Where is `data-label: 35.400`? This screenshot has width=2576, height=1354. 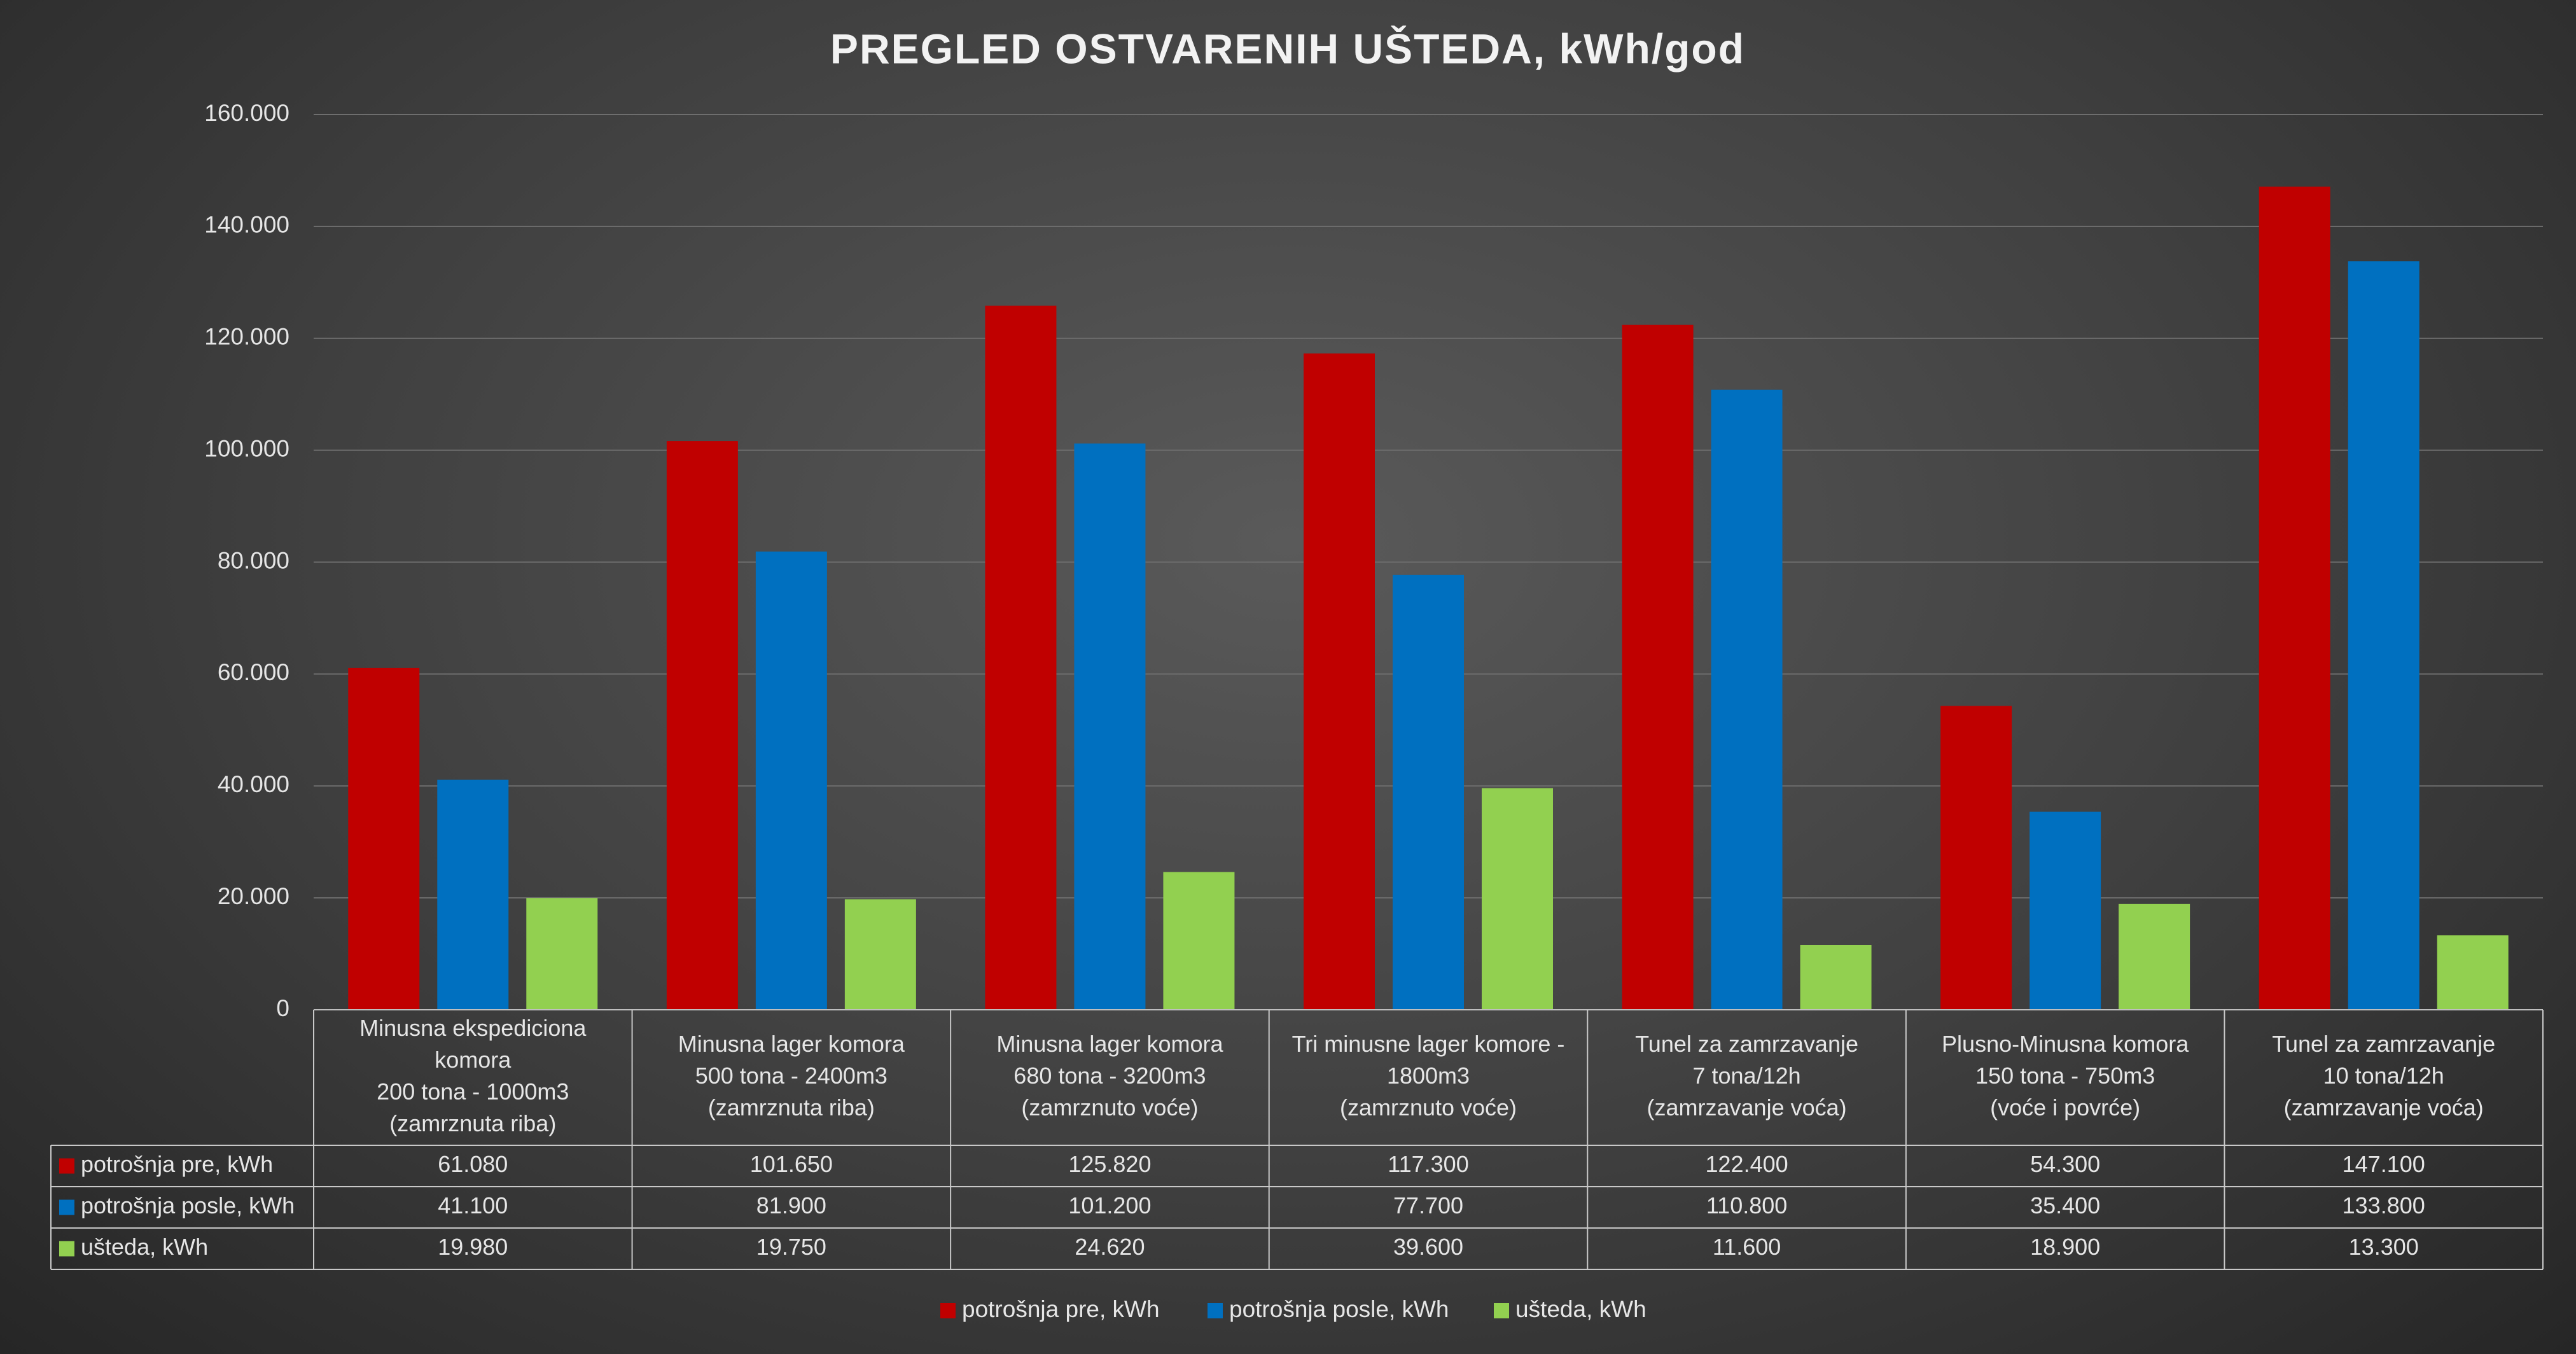 data-label: 35.400 is located at coordinates (2065, 1205).